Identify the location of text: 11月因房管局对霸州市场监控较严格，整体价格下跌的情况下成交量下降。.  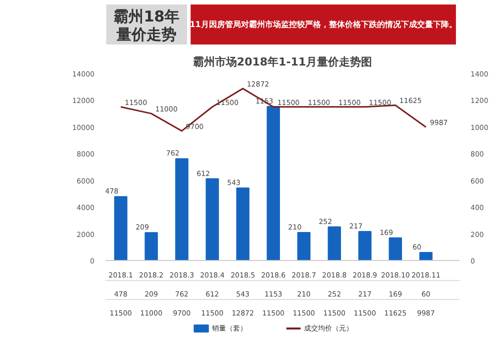
(323, 24).